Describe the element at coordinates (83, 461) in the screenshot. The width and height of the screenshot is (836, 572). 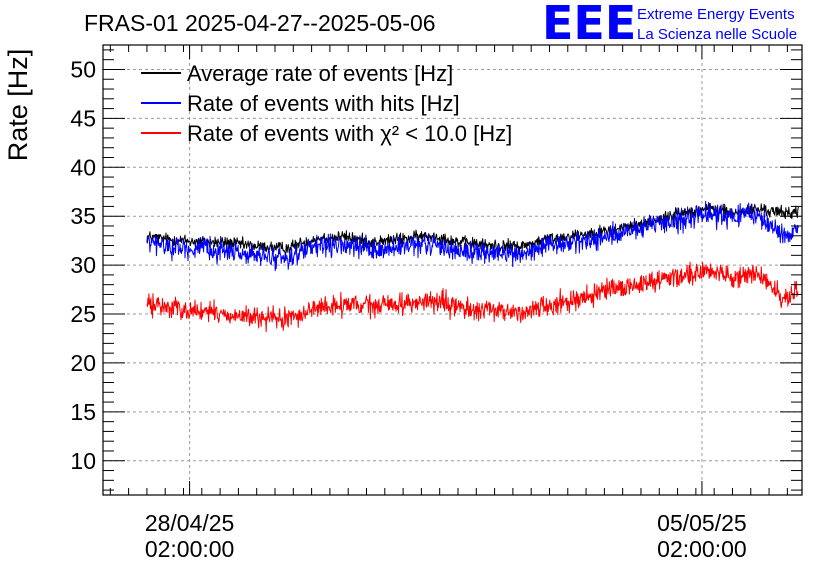
I see `y-tick-label-10: 10` at that location.